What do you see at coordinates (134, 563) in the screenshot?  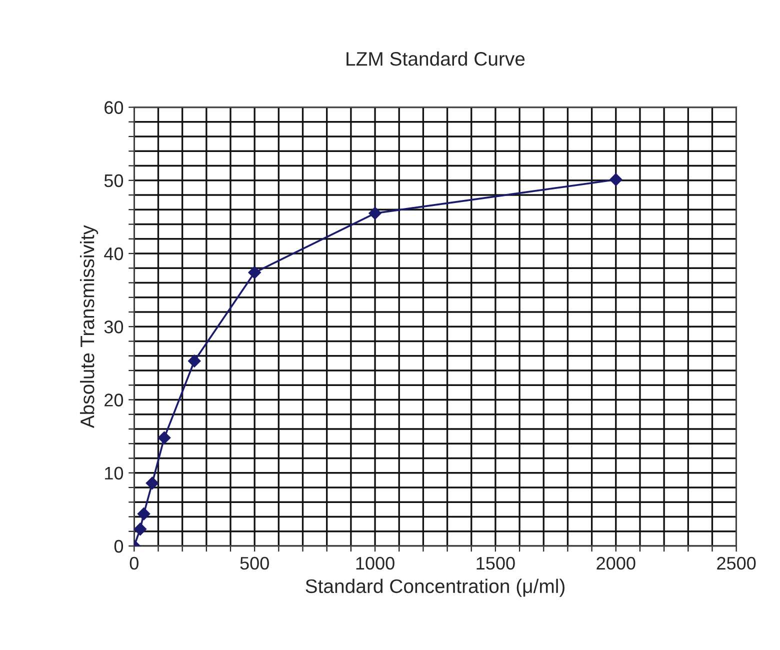 I see `x-tick-label: 0` at bounding box center [134, 563].